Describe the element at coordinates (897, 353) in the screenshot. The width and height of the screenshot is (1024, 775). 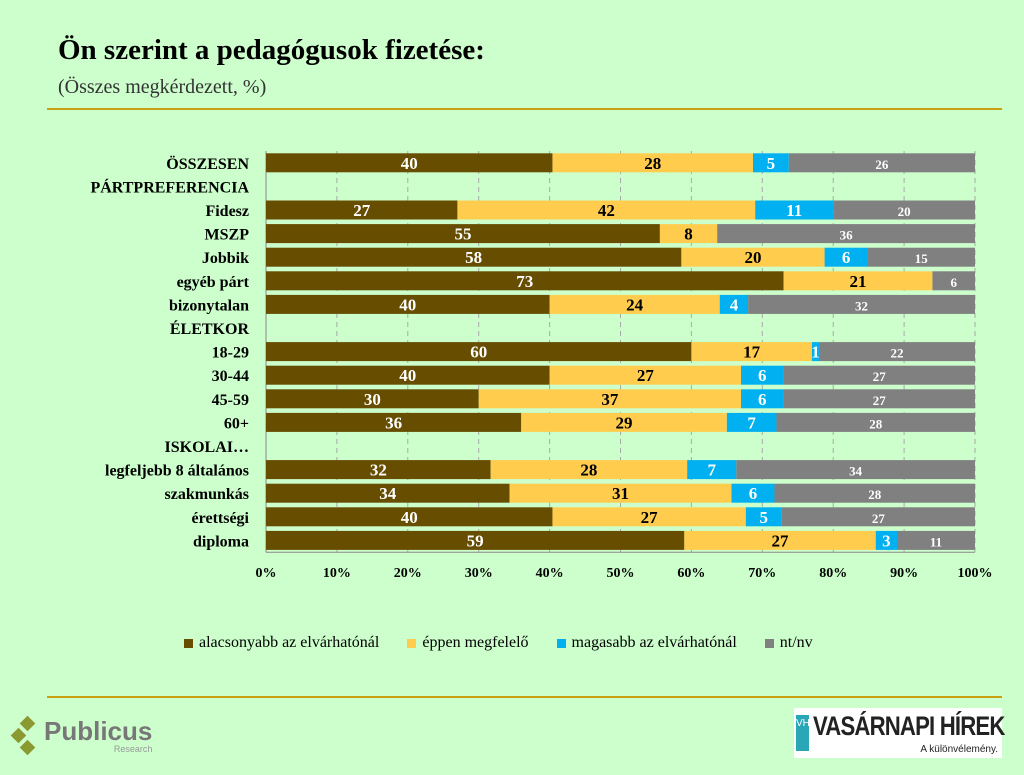
I see `data-label: 22` at that location.